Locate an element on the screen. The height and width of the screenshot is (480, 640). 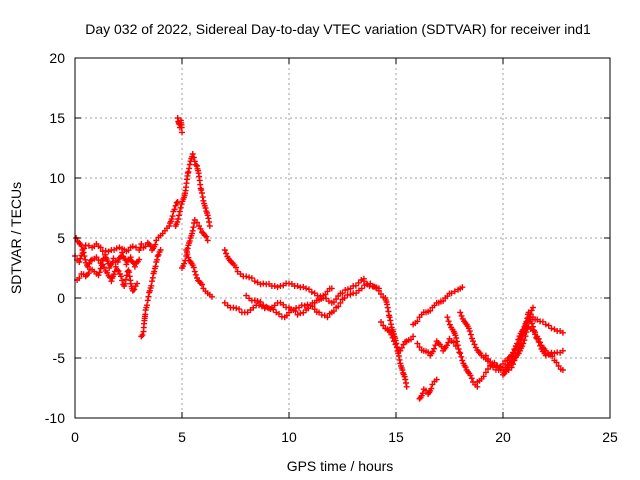
y-tick-label: 10 is located at coordinates (57, 178).